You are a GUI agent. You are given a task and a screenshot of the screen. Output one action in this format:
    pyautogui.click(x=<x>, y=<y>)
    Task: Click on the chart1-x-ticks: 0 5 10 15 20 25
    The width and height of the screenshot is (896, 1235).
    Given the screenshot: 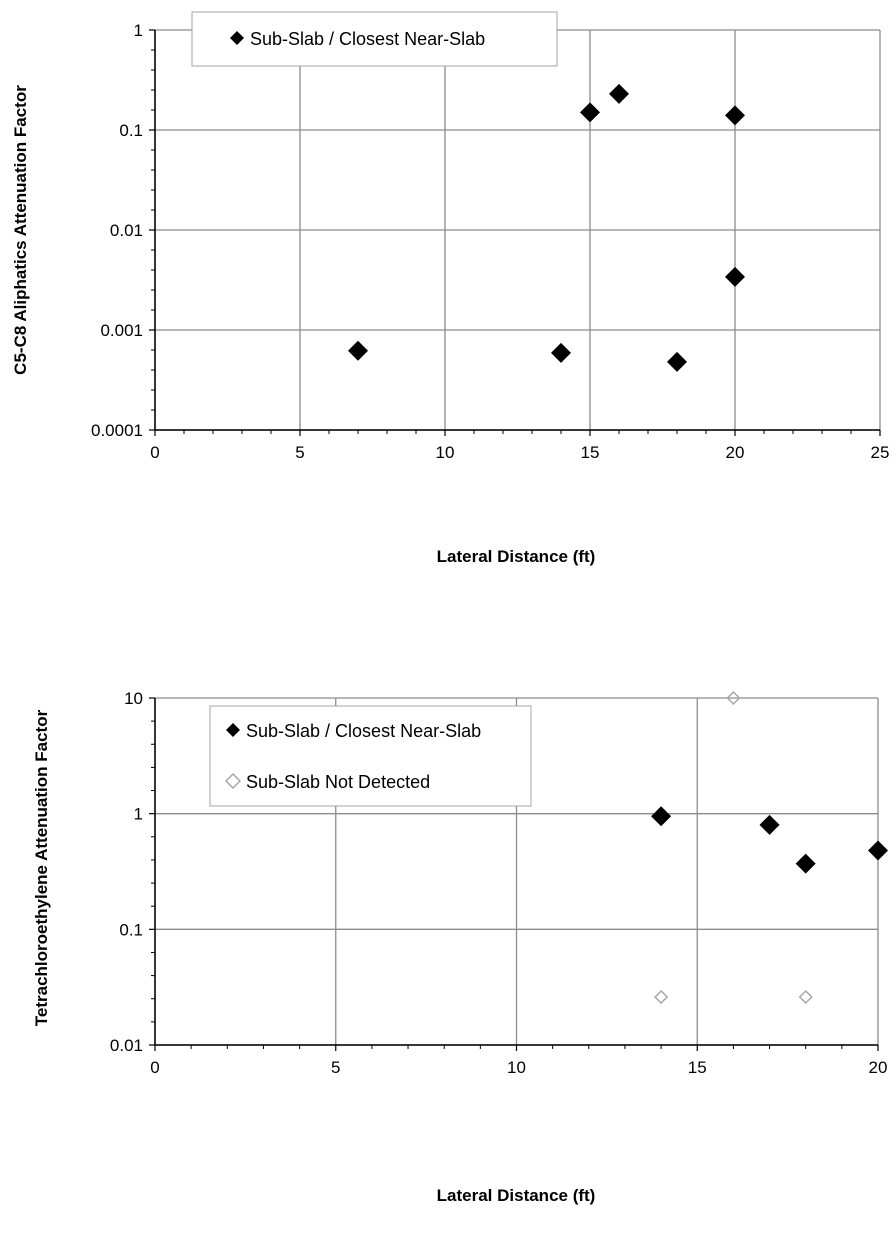 What is the action you would take?
    pyautogui.click(x=519, y=446)
    